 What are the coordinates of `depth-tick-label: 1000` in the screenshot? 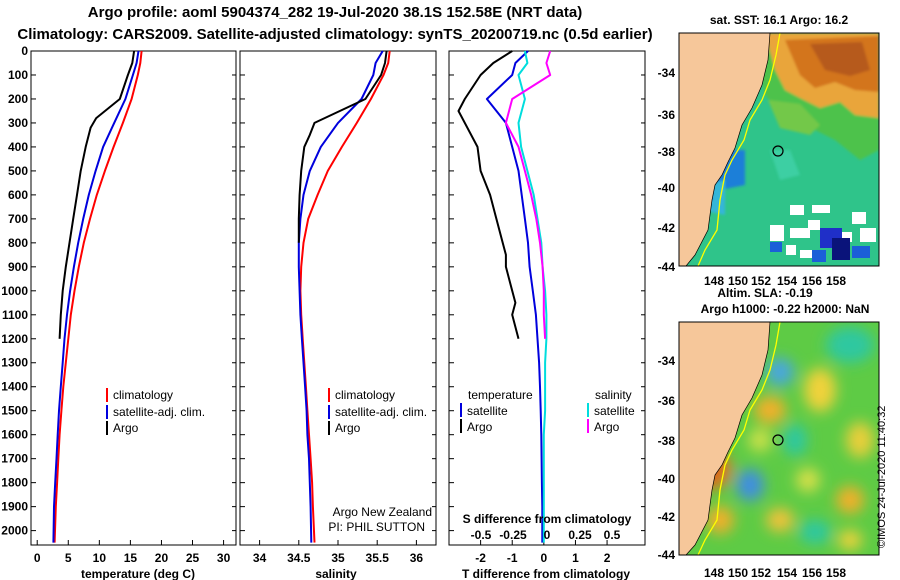 It's located at (14, 291).